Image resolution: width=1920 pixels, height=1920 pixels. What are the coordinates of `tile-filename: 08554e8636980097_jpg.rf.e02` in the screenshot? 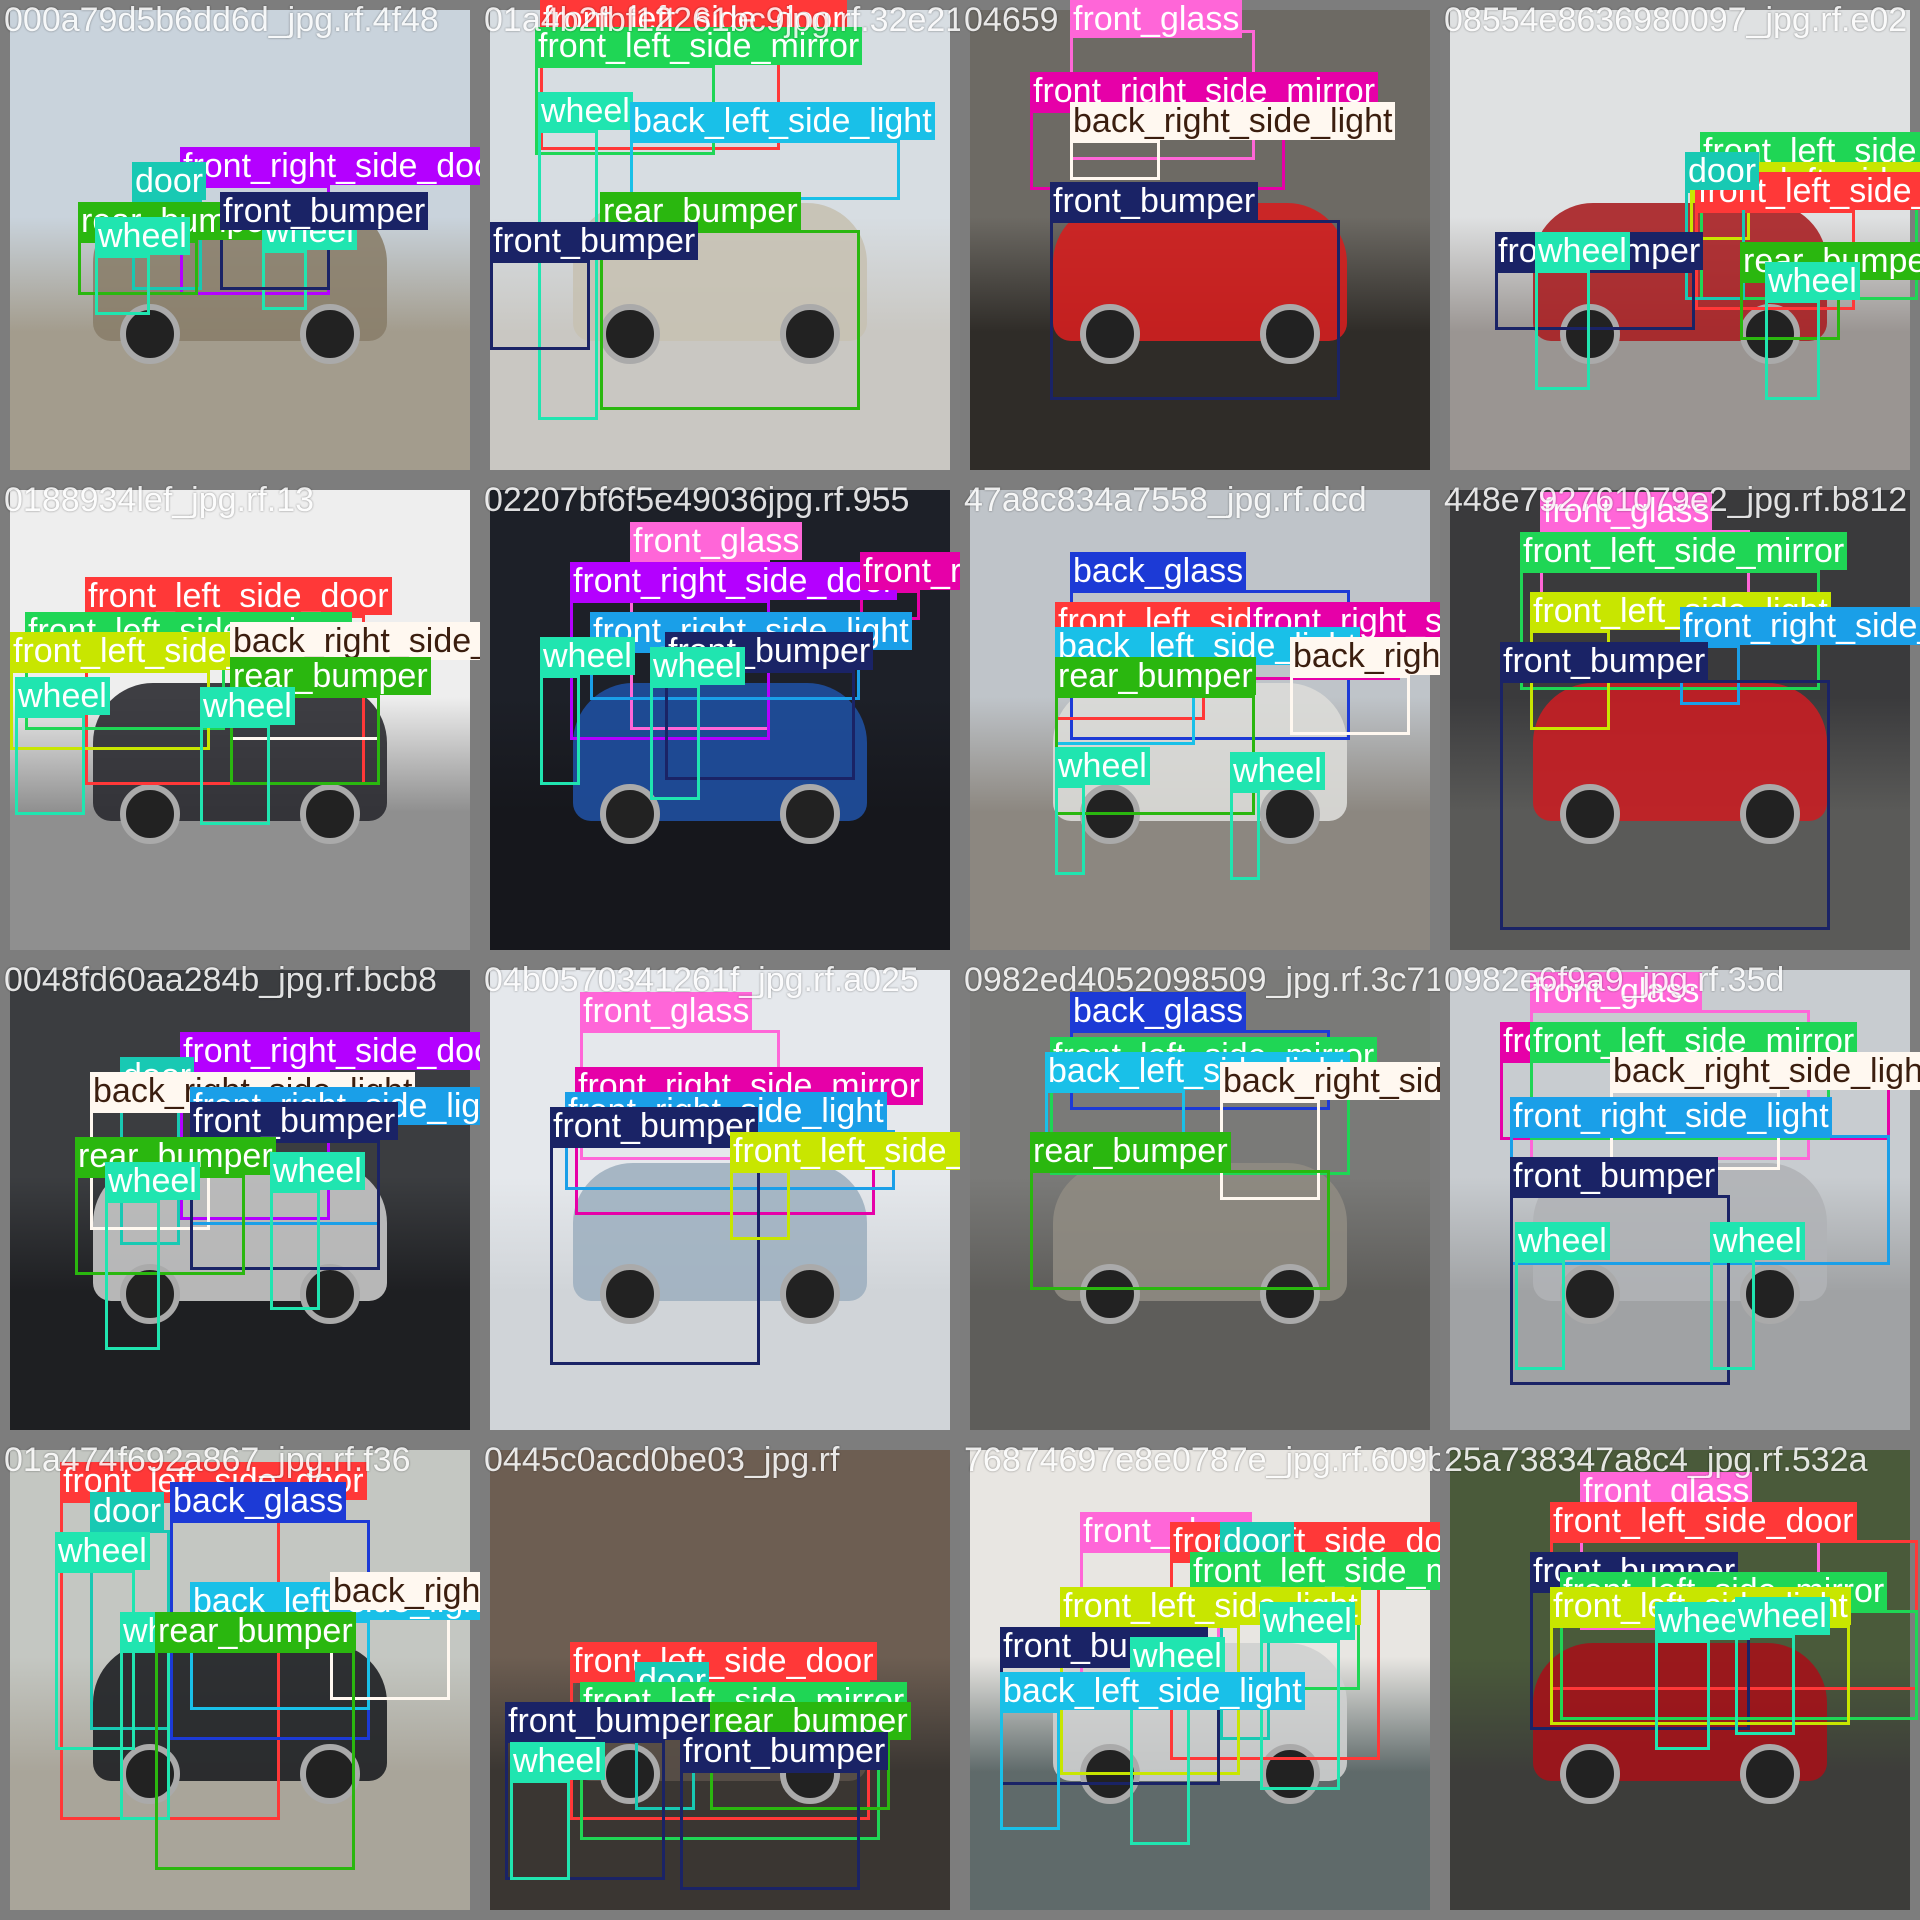 It's located at (1676, 20).